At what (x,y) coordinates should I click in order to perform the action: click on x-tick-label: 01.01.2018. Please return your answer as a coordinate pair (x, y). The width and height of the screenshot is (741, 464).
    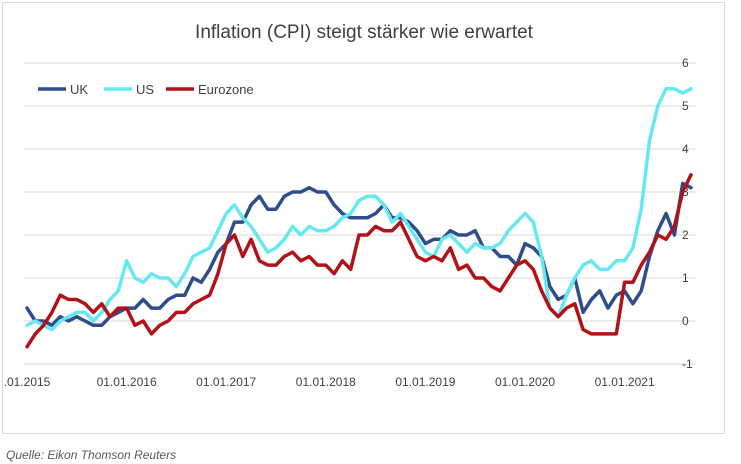
    Looking at the image, I should click on (326, 382).